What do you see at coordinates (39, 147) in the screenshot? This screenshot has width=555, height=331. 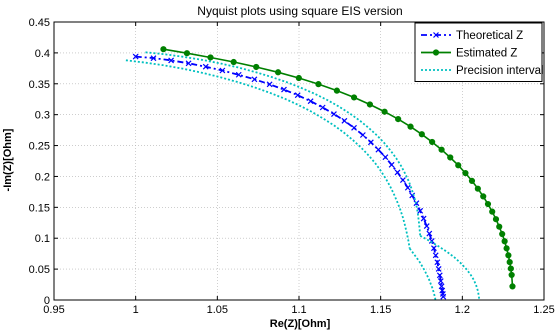 I see `y-tick-label: 0.25` at bounding box center [39, 147].